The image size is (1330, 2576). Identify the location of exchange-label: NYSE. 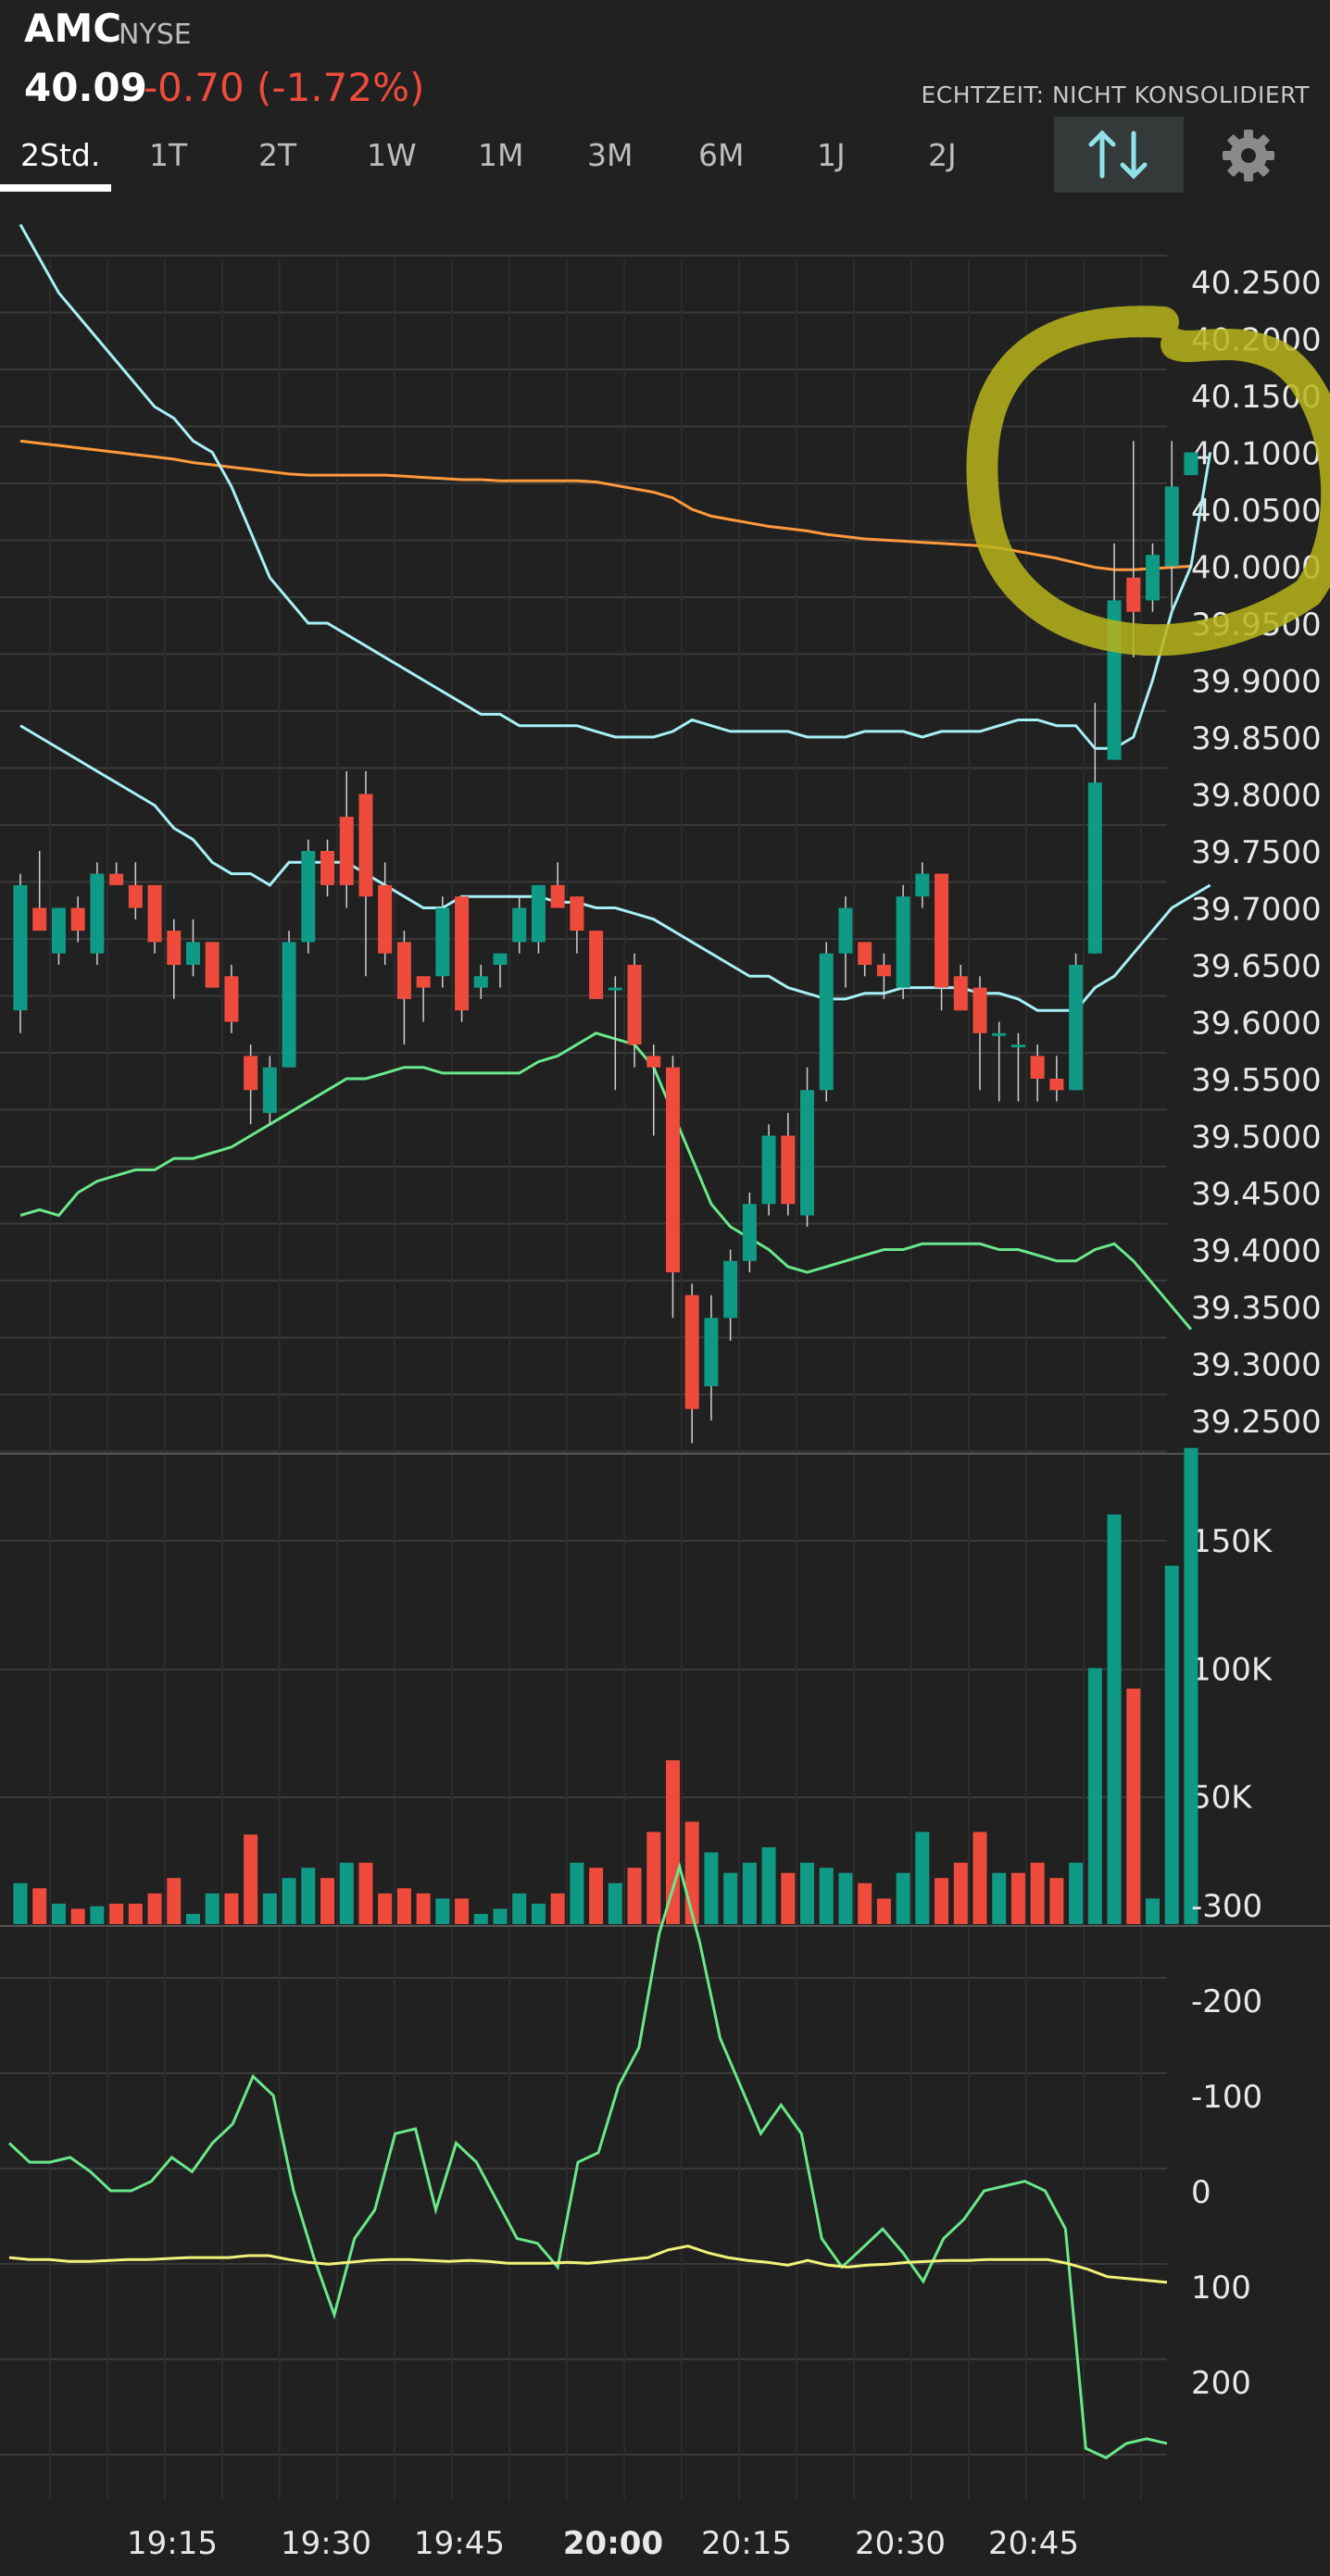
(155, 35).